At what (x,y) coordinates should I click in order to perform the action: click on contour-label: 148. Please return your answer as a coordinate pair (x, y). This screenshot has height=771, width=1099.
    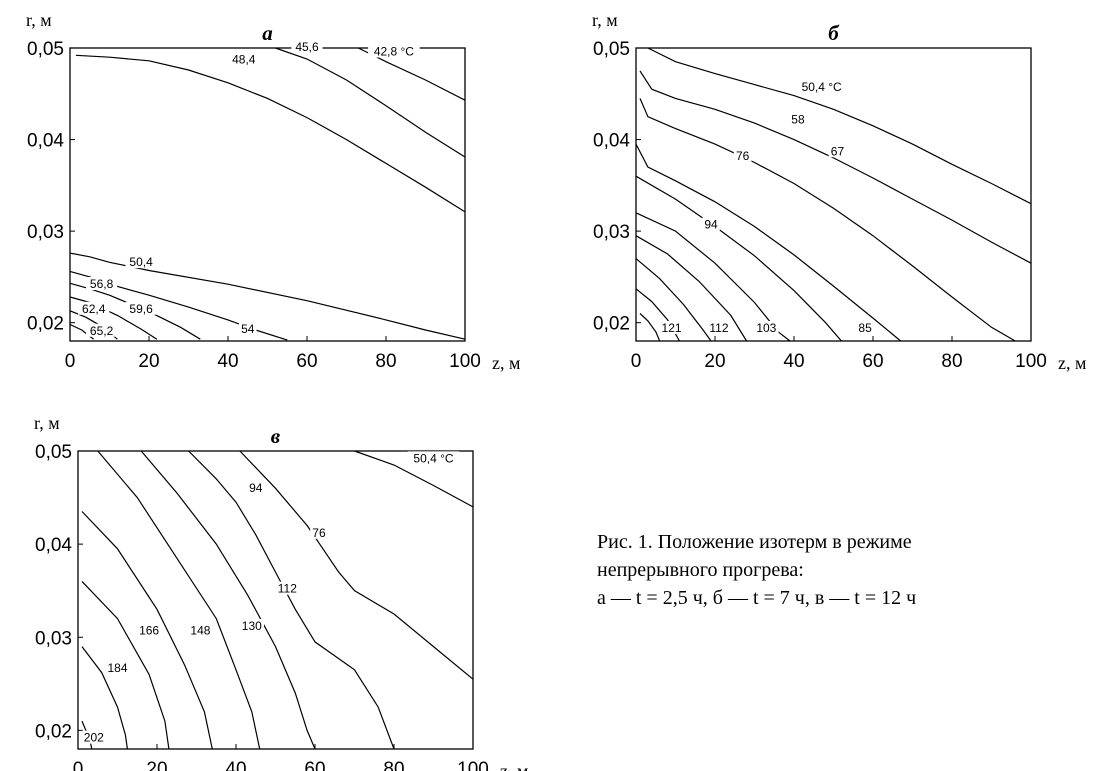
    Looking at the image, I should click on (200, 631).